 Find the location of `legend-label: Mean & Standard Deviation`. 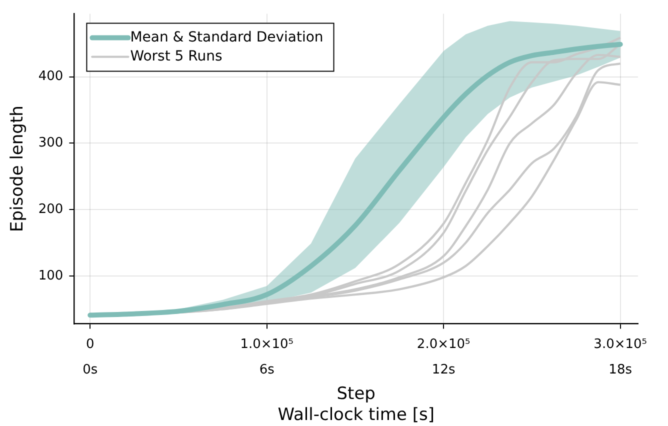

legend-label: Mean & Standard Deviation is located at coordinates (227, 37).